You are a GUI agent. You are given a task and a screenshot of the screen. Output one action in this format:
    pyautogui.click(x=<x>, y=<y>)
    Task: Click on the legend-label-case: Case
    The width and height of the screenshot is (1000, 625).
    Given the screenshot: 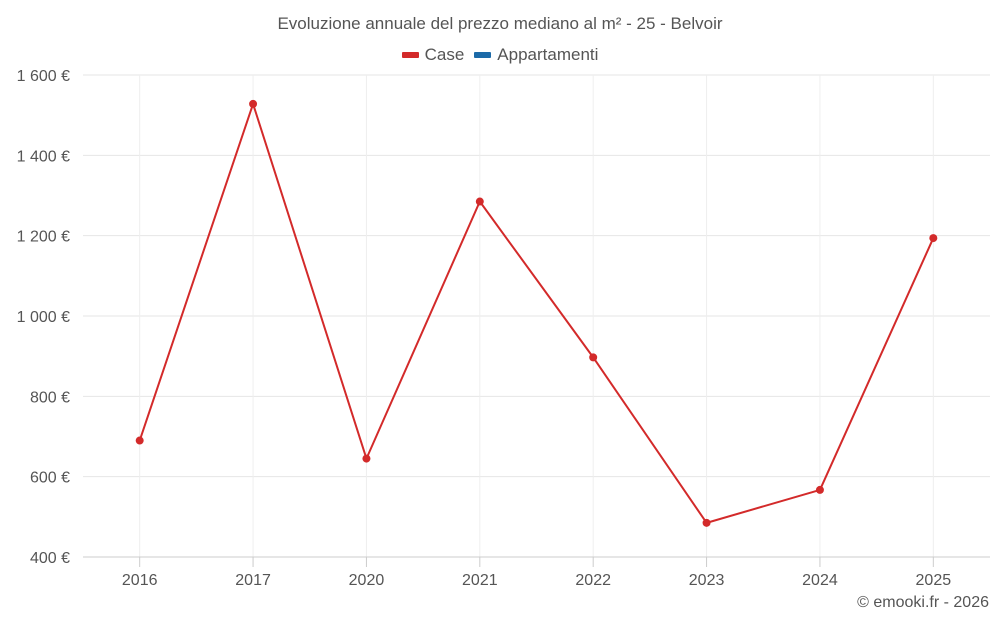 What is the action you would take?
    pyautogui.click(x=444, y=54)
    